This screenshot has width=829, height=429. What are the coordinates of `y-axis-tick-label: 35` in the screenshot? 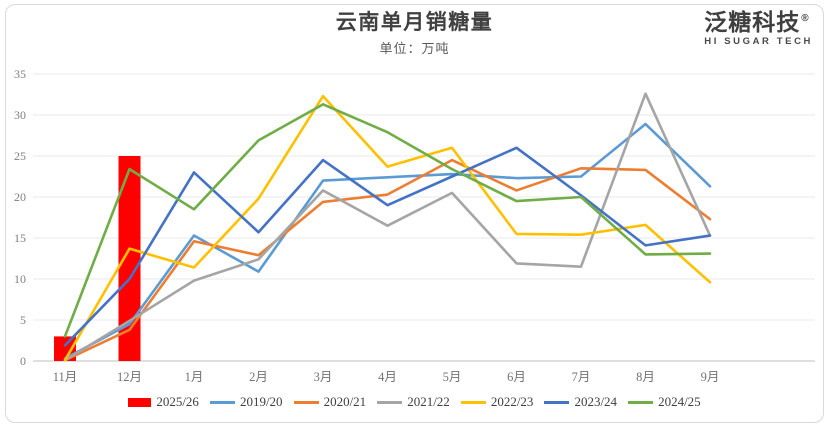 It's located at (20, 74).